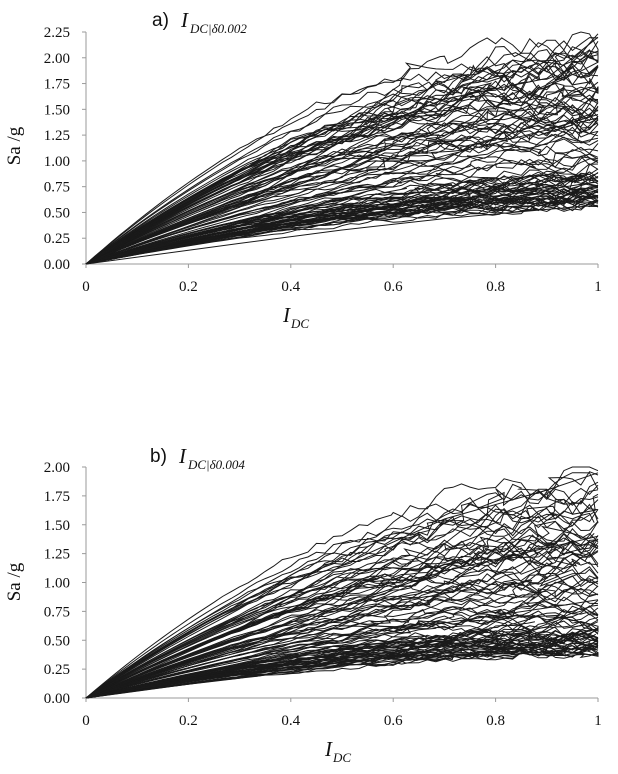 Image resolution: width=618 pixels, height=774 pixels. Describe the element at coordinates (182, 456) in the screenshot. I see `panel-b-title-main: I` at that location.